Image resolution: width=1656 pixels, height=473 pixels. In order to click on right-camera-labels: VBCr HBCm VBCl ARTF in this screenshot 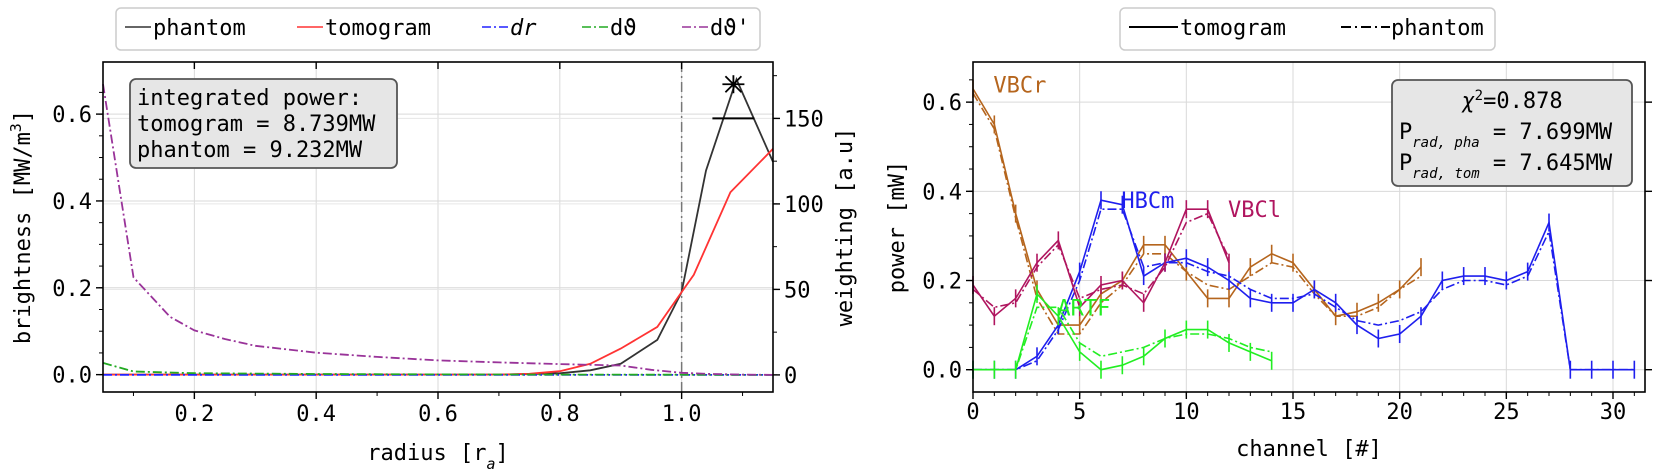, I will do `click(1137, 197)`.